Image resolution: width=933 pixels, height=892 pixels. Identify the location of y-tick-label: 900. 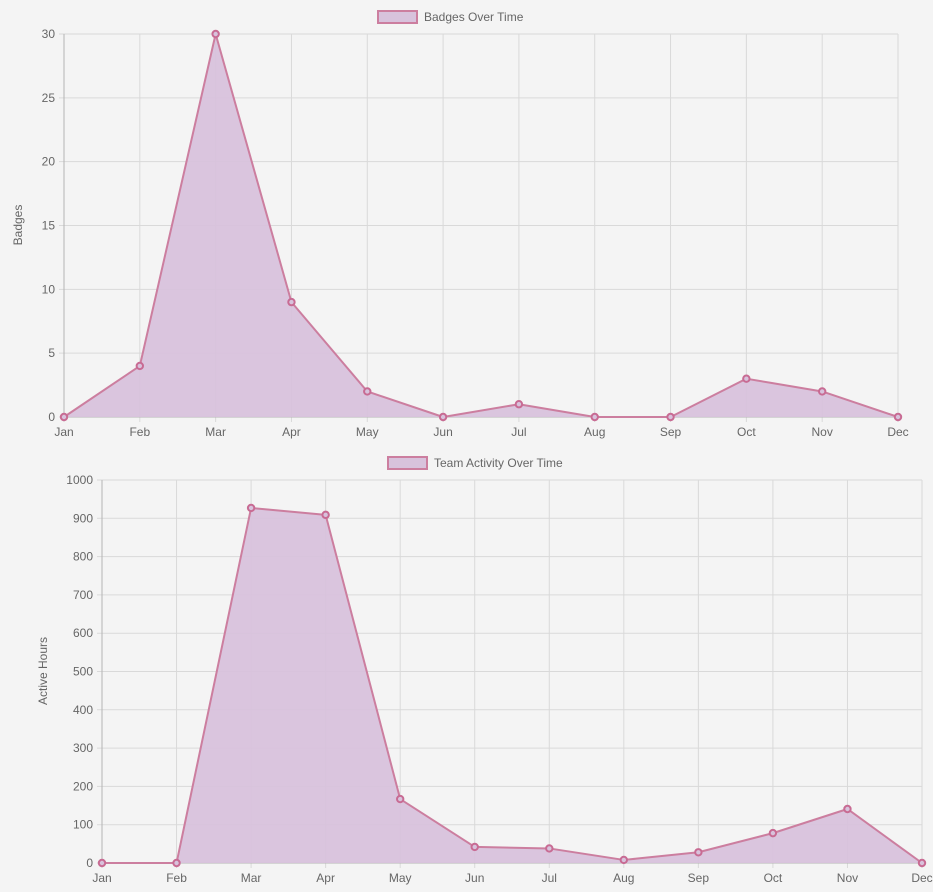
(83, 518).